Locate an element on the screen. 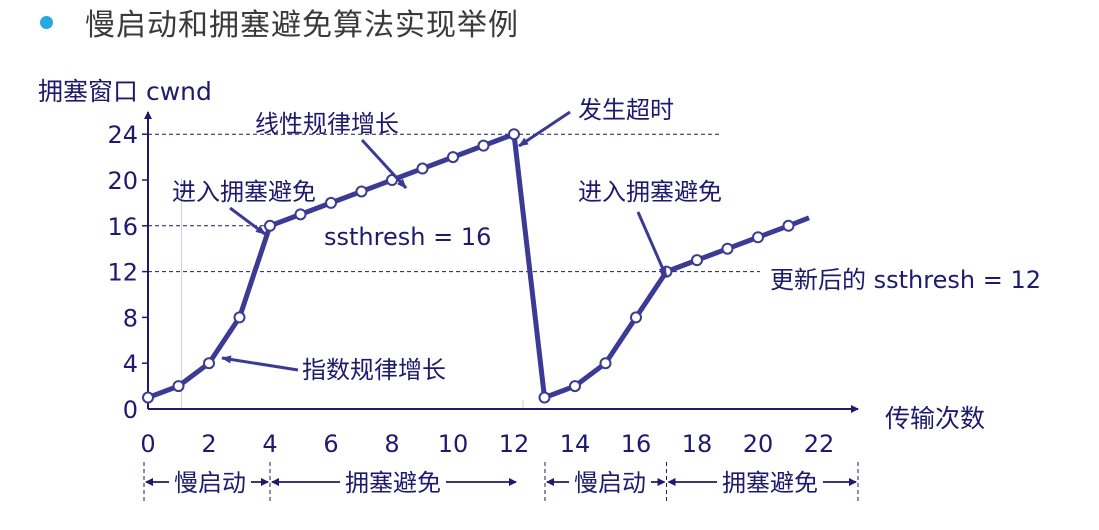  y-tick-label: 16 is located at coordinates (122, 227).